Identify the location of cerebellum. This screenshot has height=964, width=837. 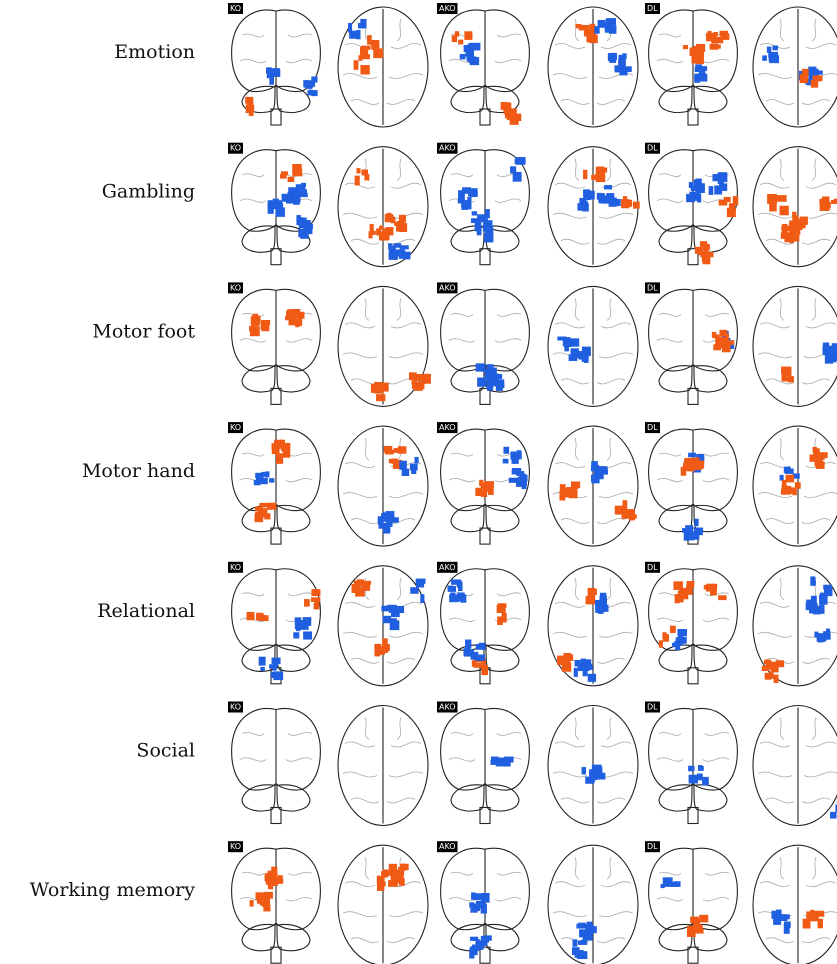
(693, 239).